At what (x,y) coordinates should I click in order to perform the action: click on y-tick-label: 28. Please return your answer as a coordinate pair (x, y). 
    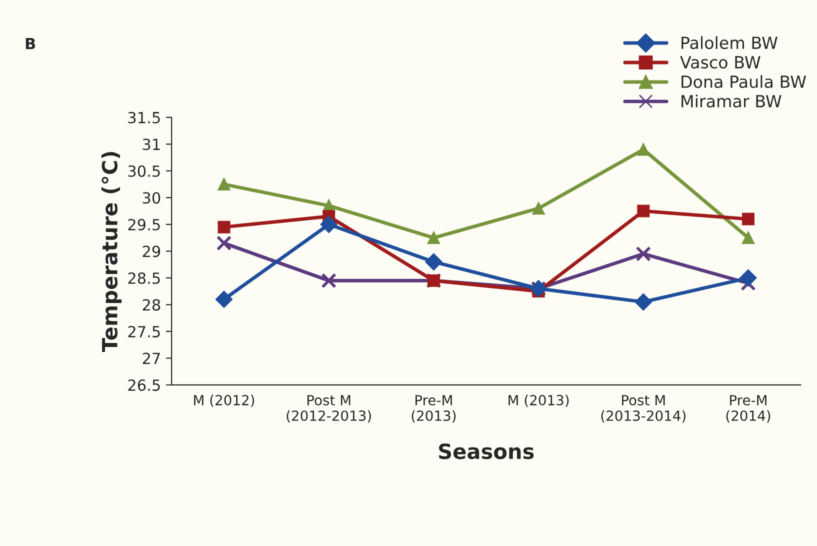
    Looking at the image, I should click on (151, 305).